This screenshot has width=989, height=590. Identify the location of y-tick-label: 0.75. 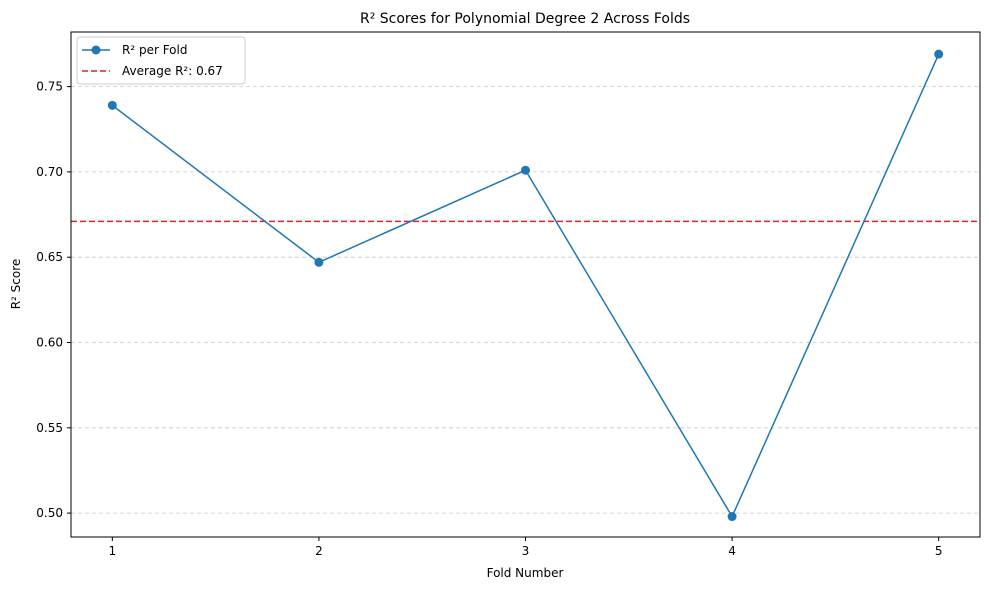
(49, 87).